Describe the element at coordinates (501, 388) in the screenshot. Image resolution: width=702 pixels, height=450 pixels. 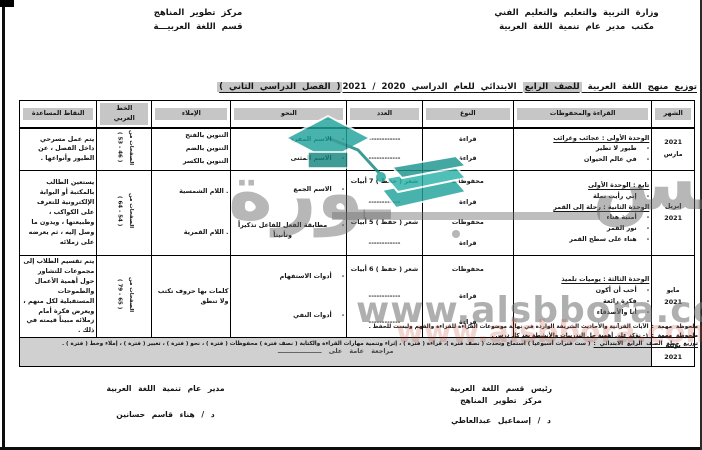
I see `signature-title: رئيس قسم اللغة العربية` at that location.